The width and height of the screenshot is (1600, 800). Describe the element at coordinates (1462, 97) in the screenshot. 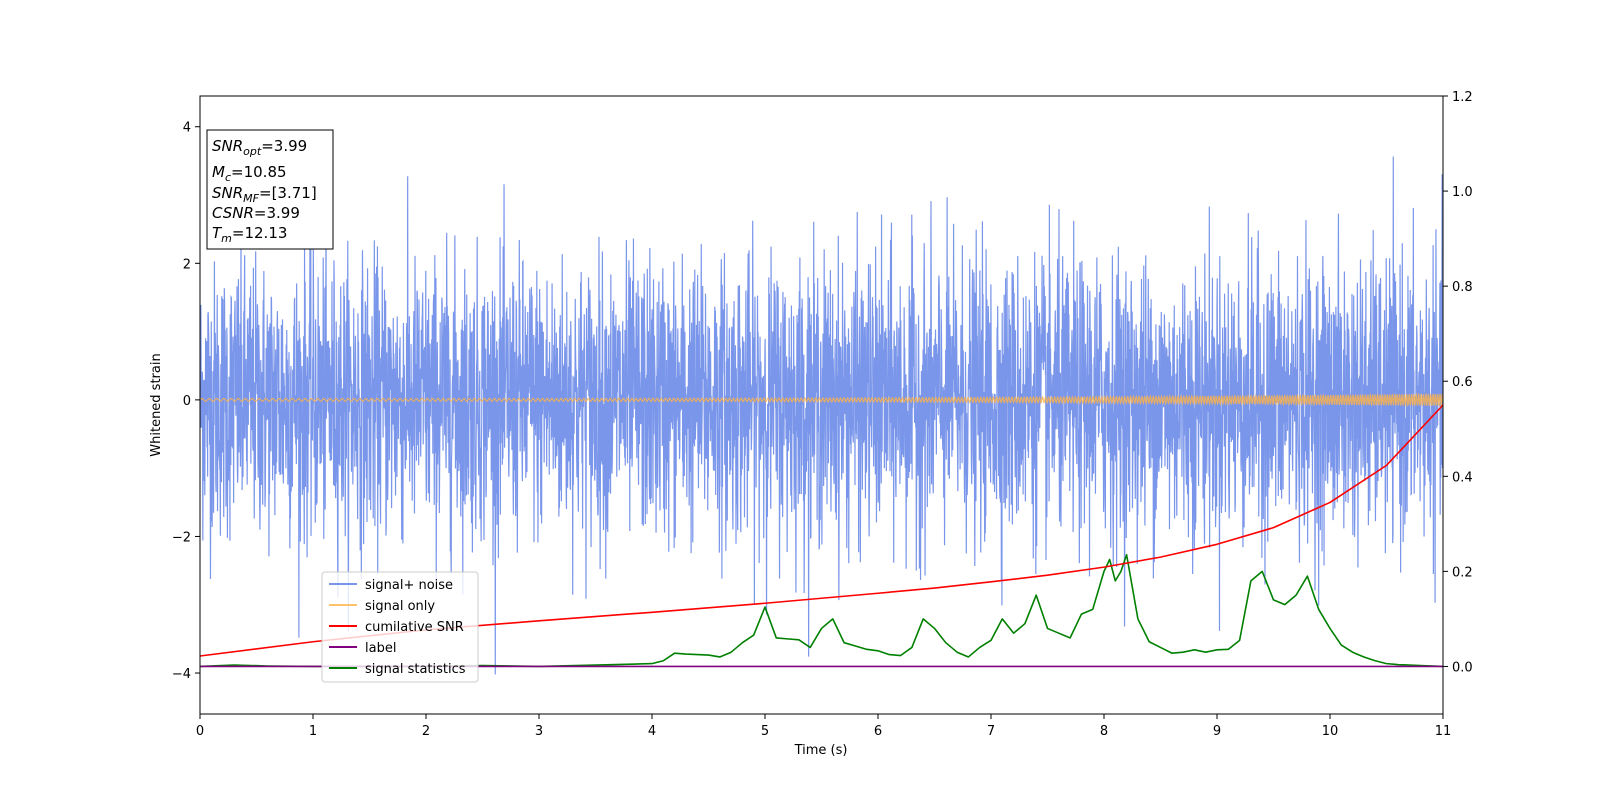

I see `y2-tick-label: 1.2` at that location.